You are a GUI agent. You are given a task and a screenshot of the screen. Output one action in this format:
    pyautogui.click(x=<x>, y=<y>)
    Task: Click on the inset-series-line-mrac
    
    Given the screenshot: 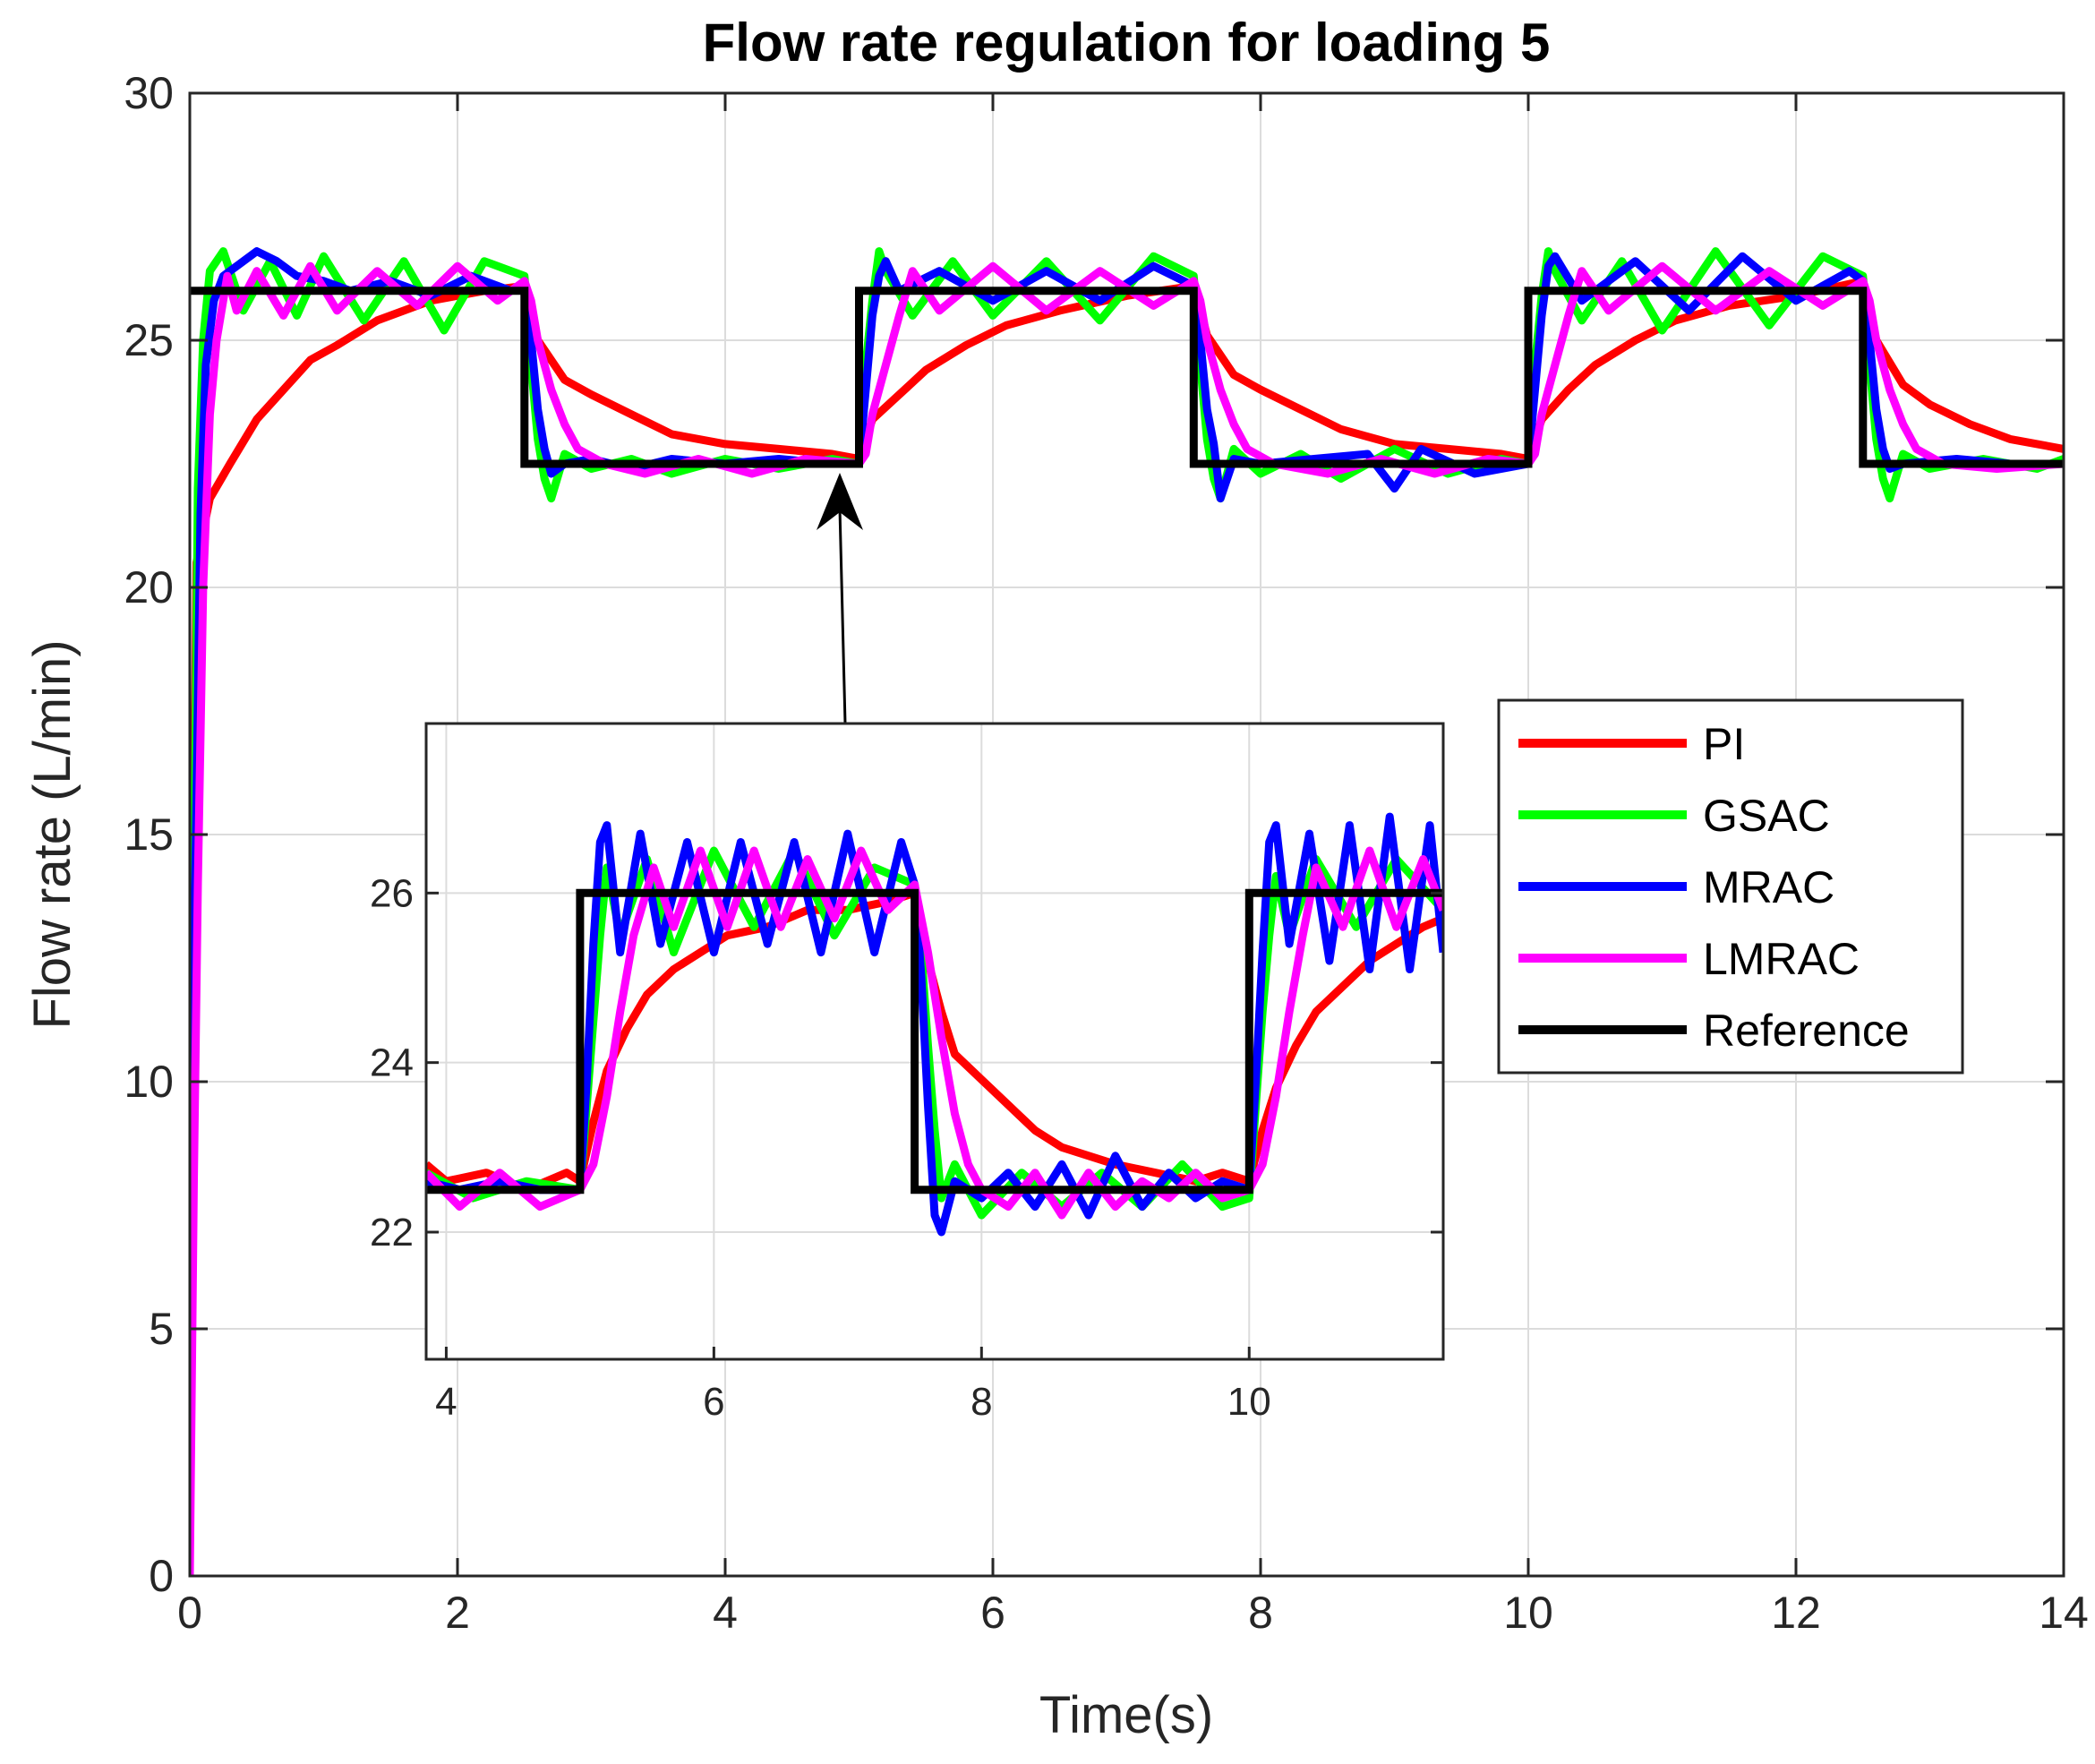 What is the action you would take?
    pyautogui.click(x=935, y=1024)
    